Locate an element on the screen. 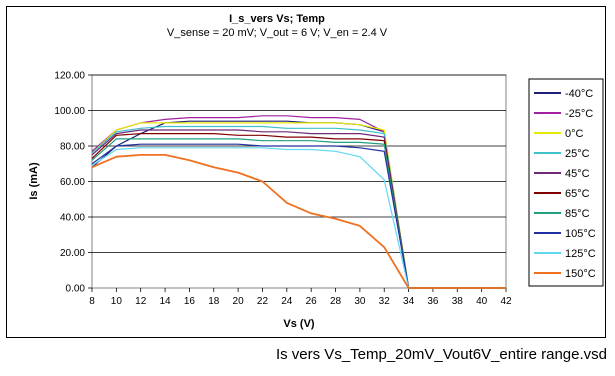 Image resolution: width=615 pixels, height=376 pixels. x-tick-label: 14 is located at coordinates (165, 301).